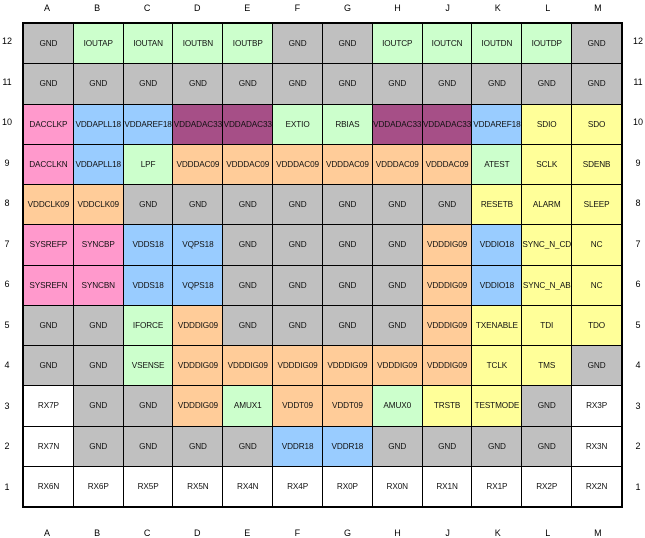 The width and height of the screenshot is (645, 538). I want to click on left-row-label-2: 2, so click(7, 446).